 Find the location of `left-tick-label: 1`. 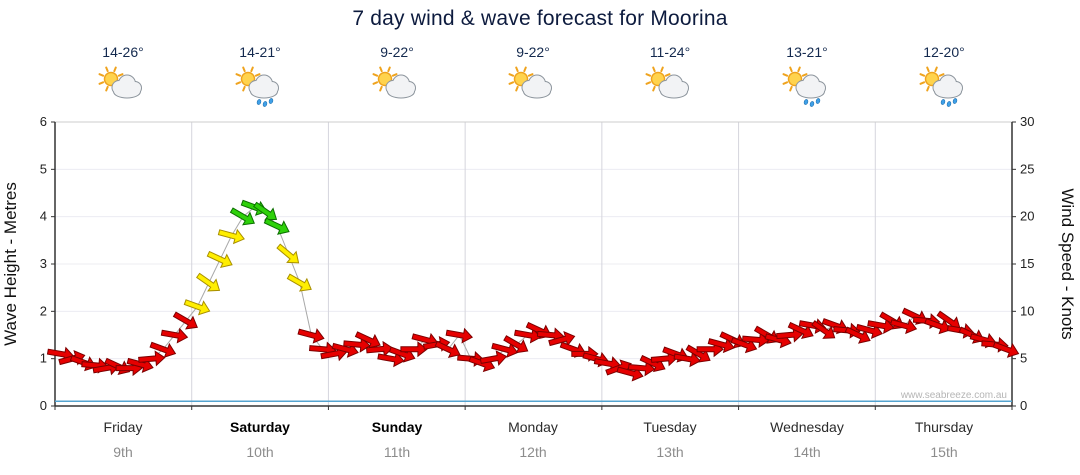

left-tick-label: 1 is located at coordinates (43, 358).